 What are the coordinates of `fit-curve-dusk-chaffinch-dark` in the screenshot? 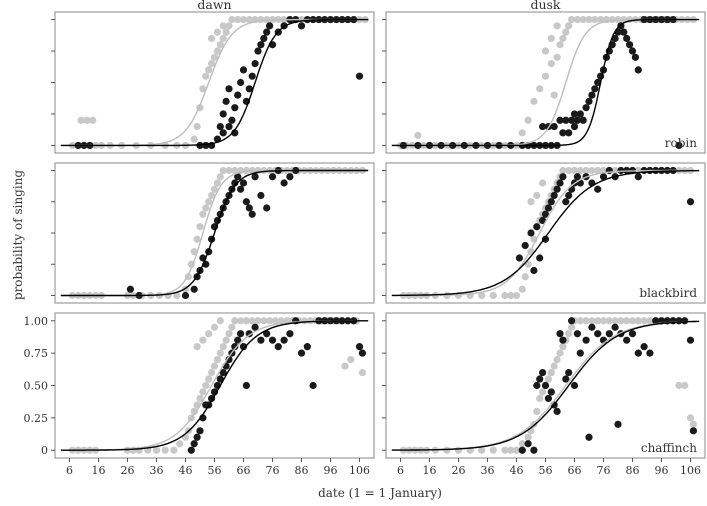 It's located at (545, 385).